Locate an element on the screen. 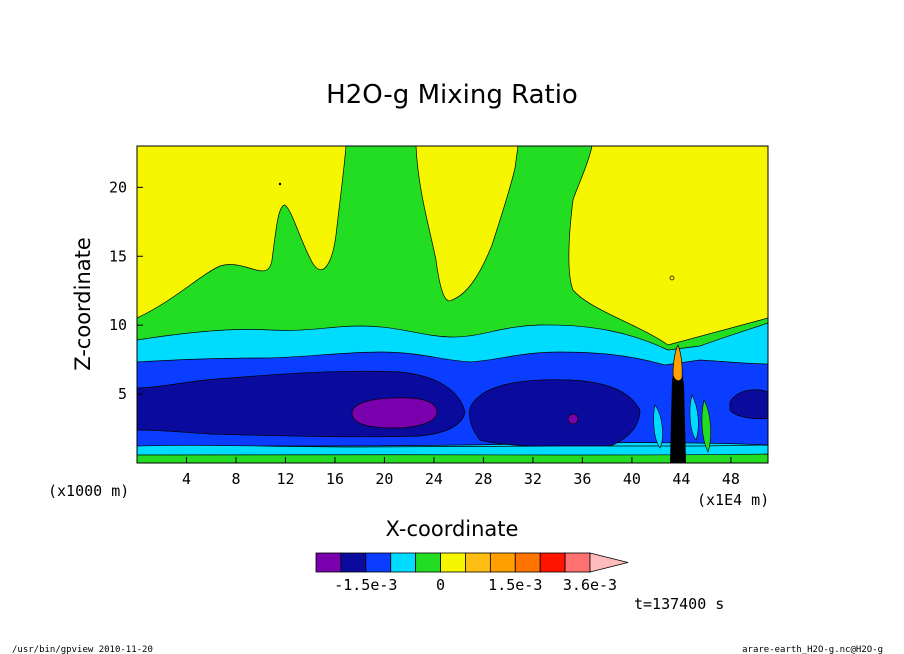  colorbar-level-label: 1.5e-3 is located at coordinates (515, 585).